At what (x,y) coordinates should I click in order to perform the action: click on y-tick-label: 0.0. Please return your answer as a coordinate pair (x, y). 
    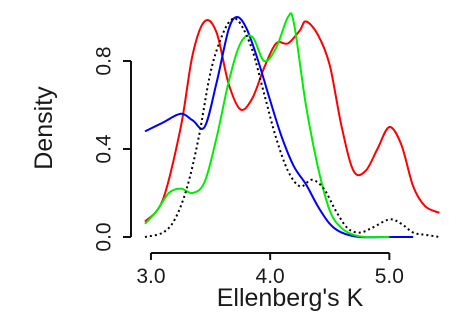
    Looking at the image, I should click on (103, 236).